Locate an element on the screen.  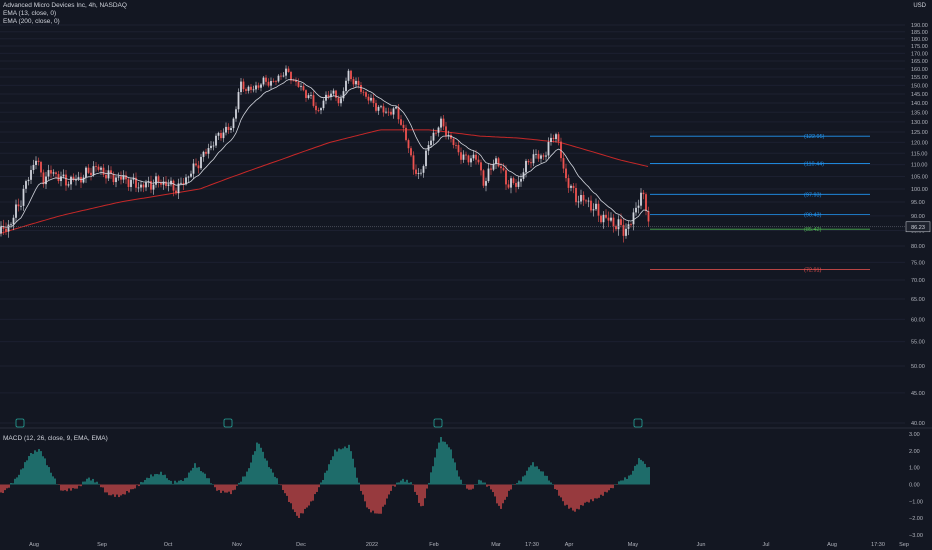
price-tick-label: 180.00 is located at coordinates (919, 40).